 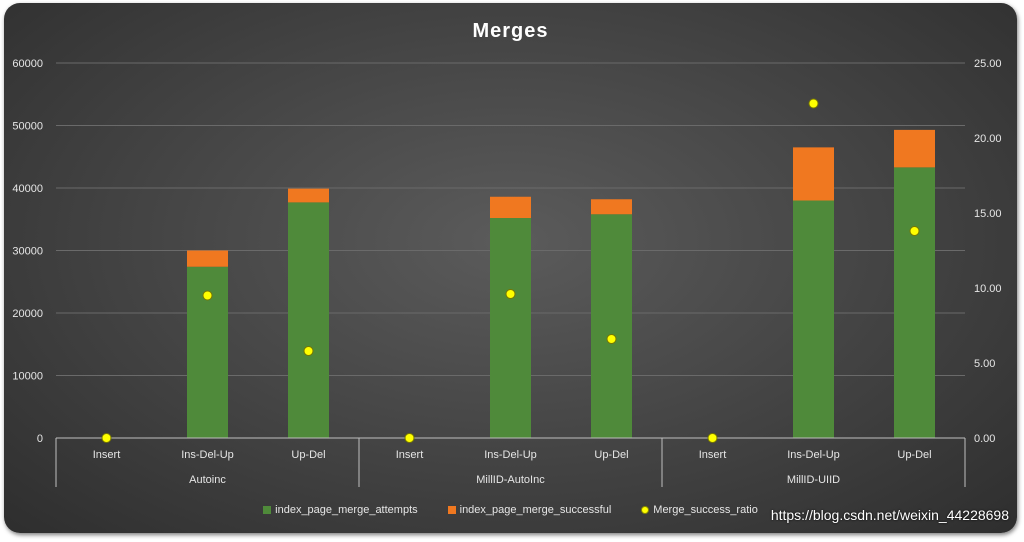 I want to click on legend-swatch-successful, so click(x=451, y=510).